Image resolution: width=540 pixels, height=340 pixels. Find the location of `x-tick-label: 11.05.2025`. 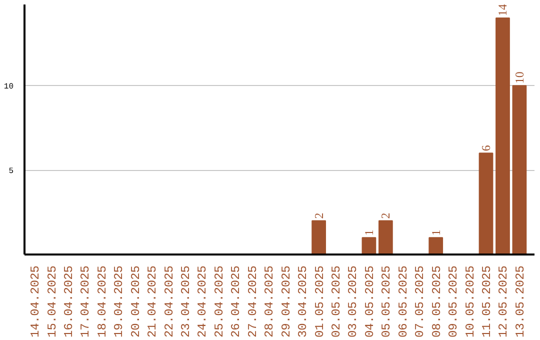

x-tick-label: 11.05.2025 is located at coordinates (487, 301).